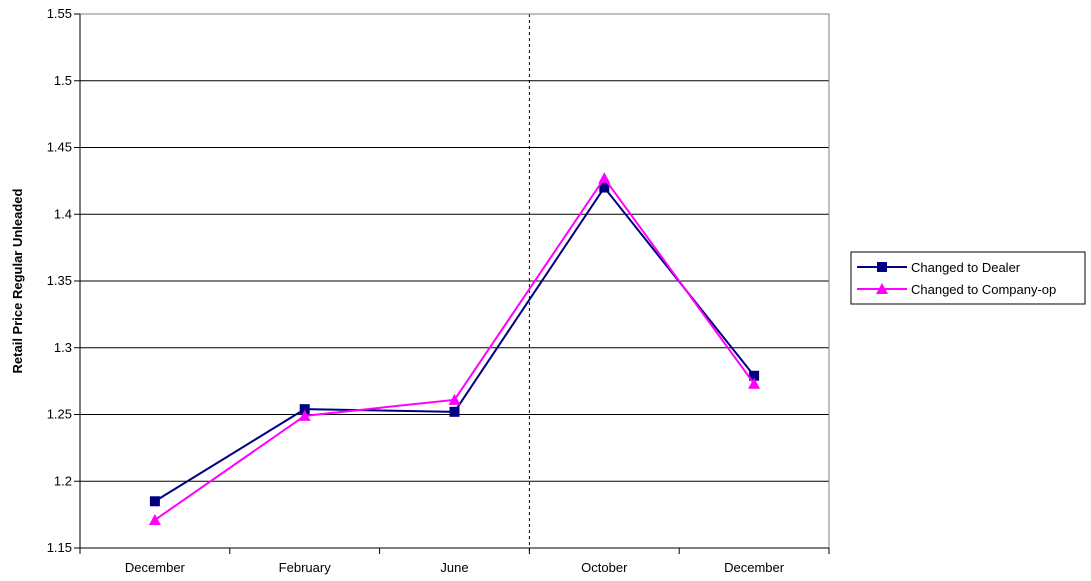 This screenshot has width=1091, height=581. I want to click on x-tick-label: June, so click(454, 567).